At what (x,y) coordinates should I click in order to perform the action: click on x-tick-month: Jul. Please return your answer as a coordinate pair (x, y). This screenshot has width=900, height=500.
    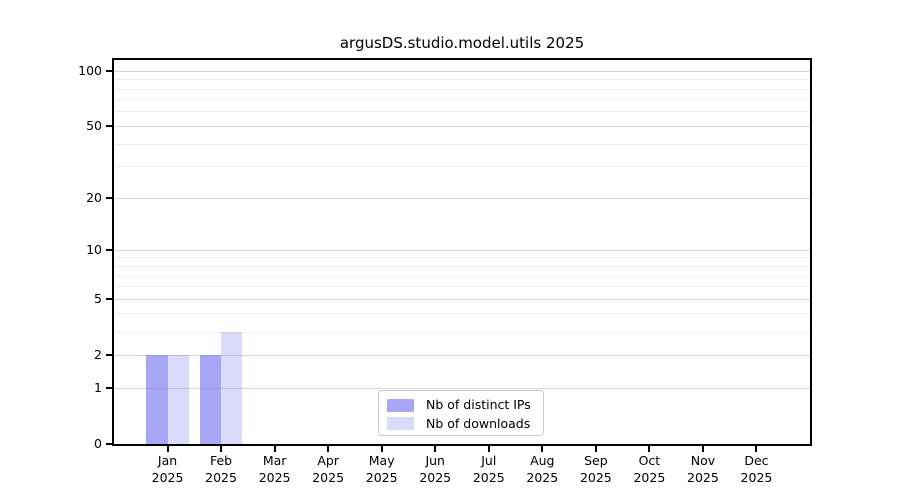
    Looking at the image, I should click on (489, 460).